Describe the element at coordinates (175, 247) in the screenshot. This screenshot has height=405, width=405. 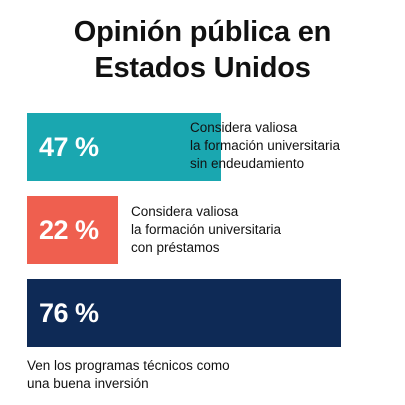
I see `bar-category-label-line: con préstamos` at that location.